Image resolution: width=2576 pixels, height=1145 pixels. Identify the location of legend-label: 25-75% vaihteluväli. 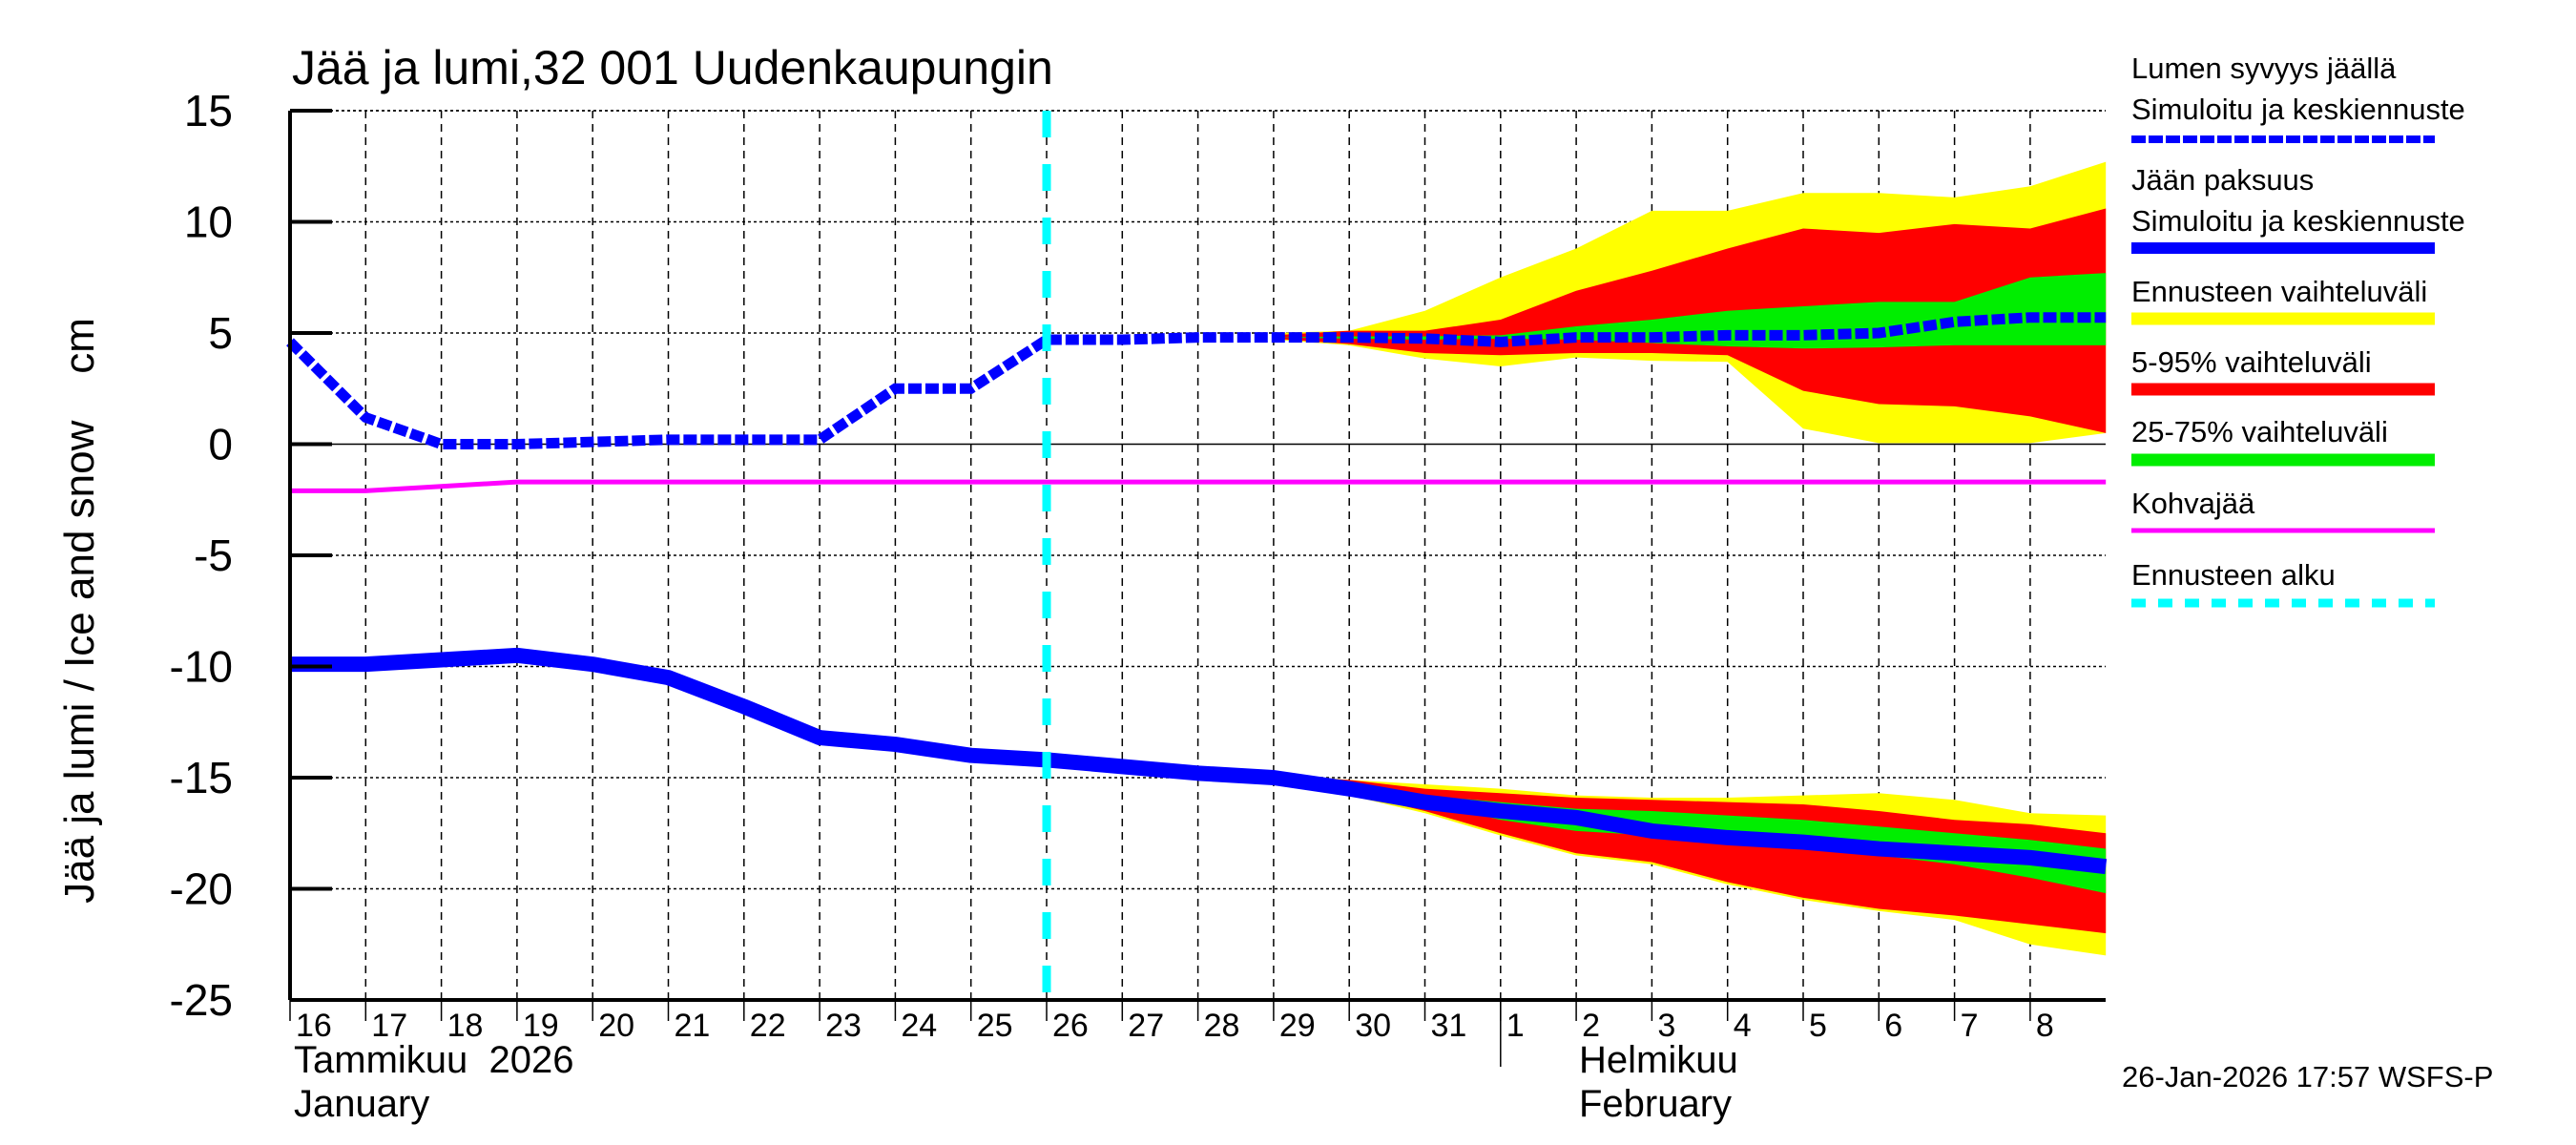
(2259, 431).